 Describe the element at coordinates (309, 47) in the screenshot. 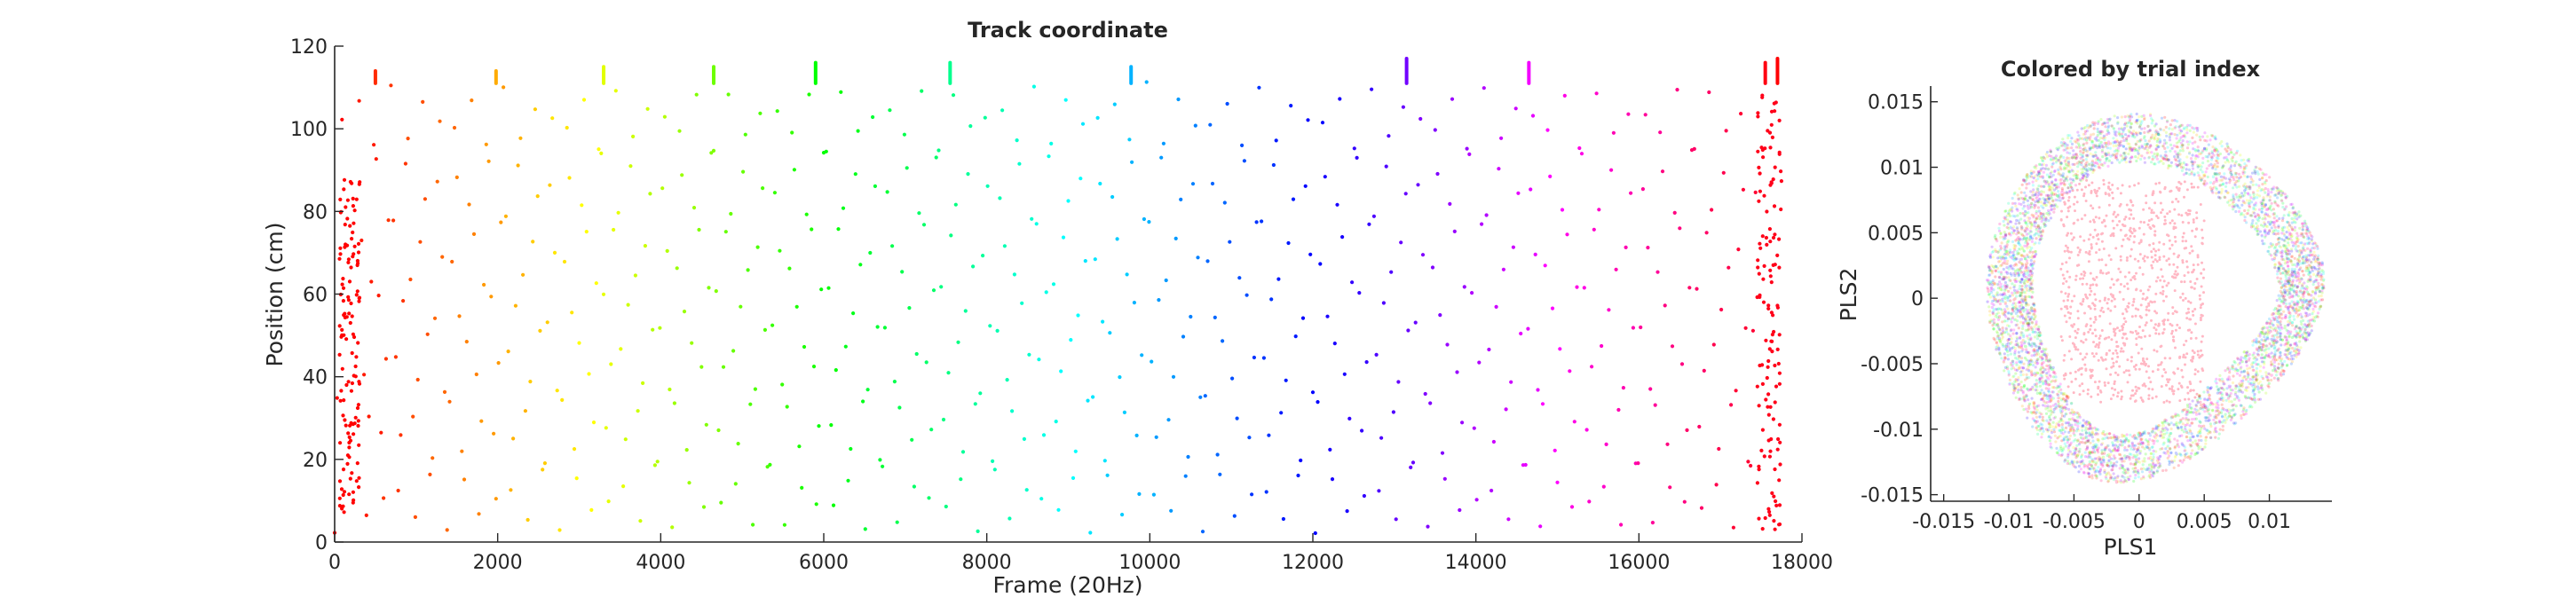

I see `chart1-y-tick-label: 120` at that location.